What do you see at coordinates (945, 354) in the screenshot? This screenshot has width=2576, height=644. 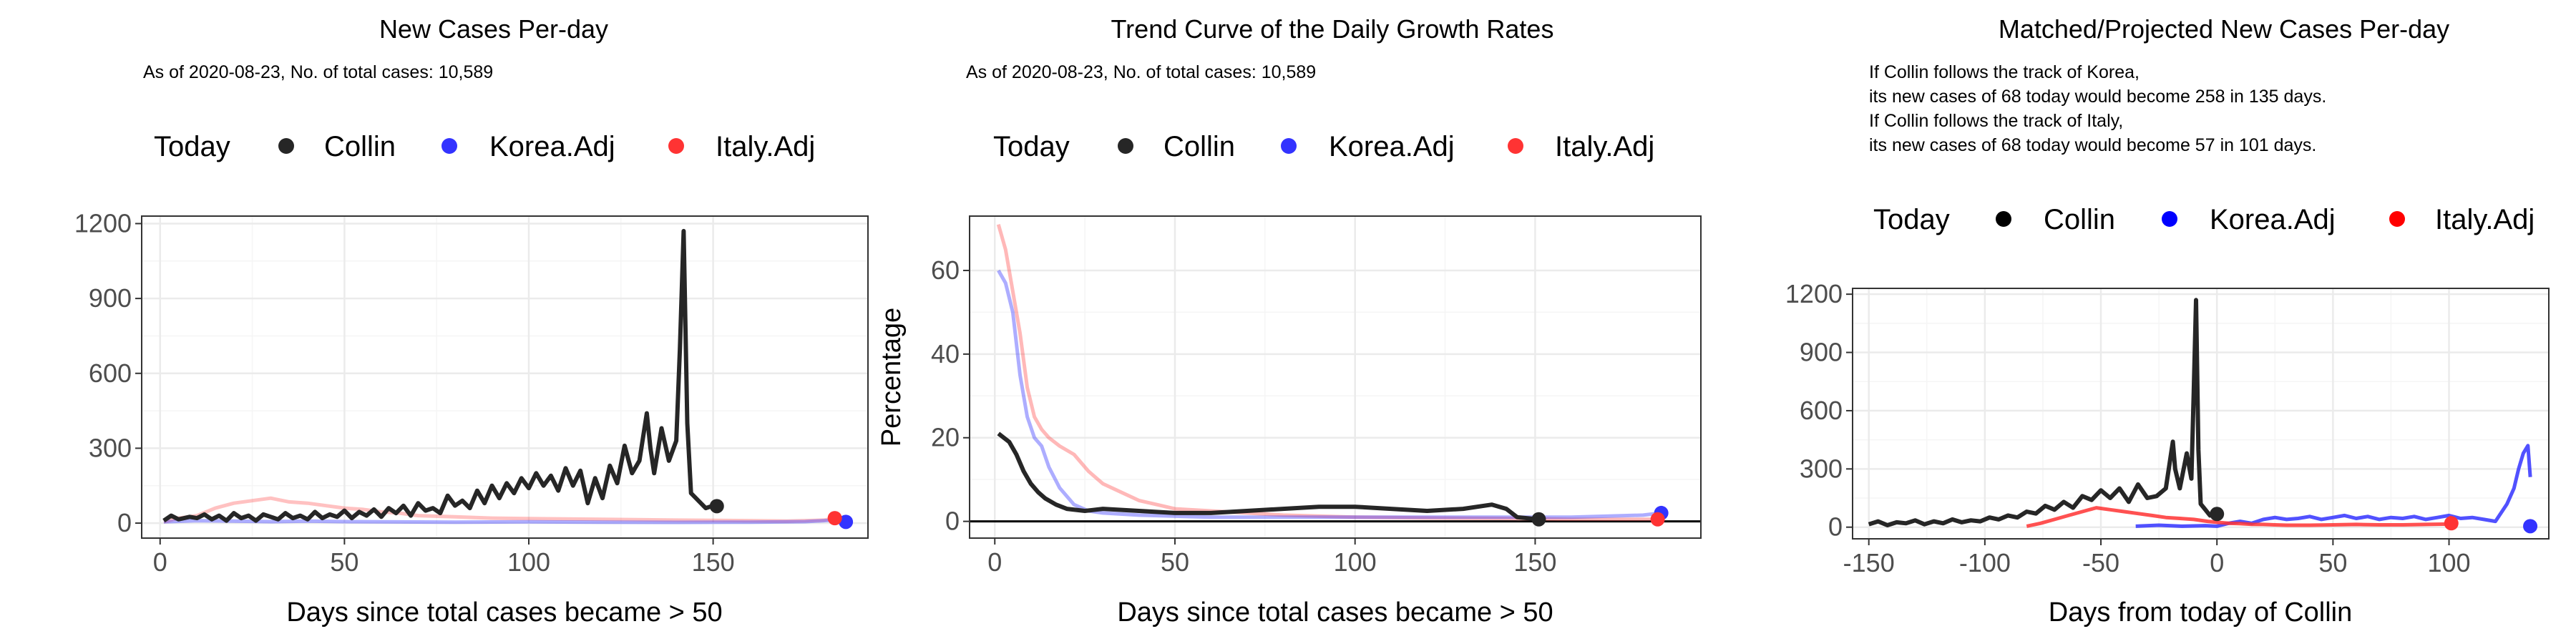 I see `y-tick-label: 40` at bounding box center [945, 354].